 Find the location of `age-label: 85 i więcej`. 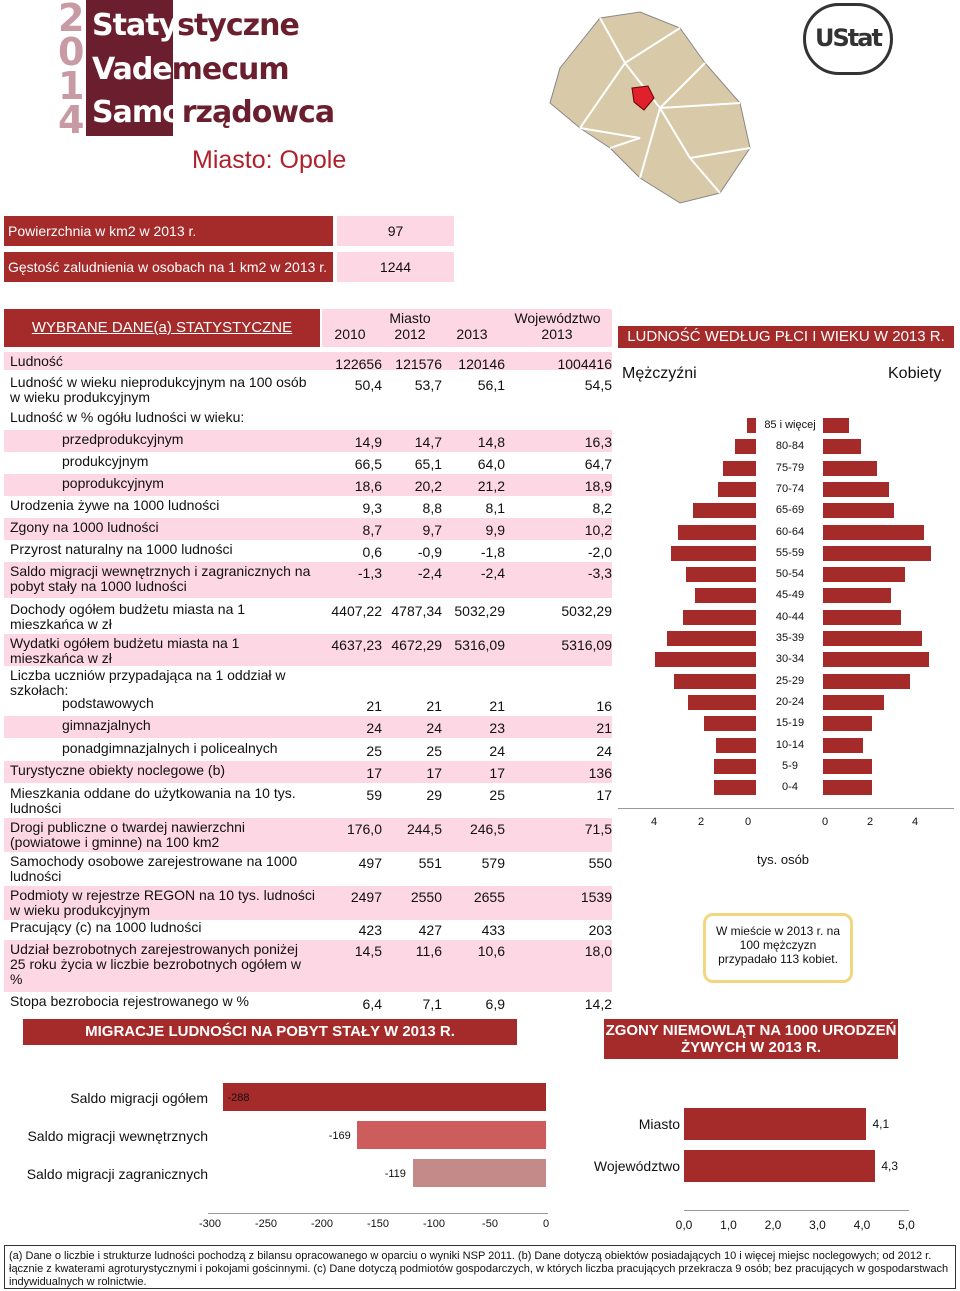

age-label: 85 i więcej is located at coordinates (790, 425).